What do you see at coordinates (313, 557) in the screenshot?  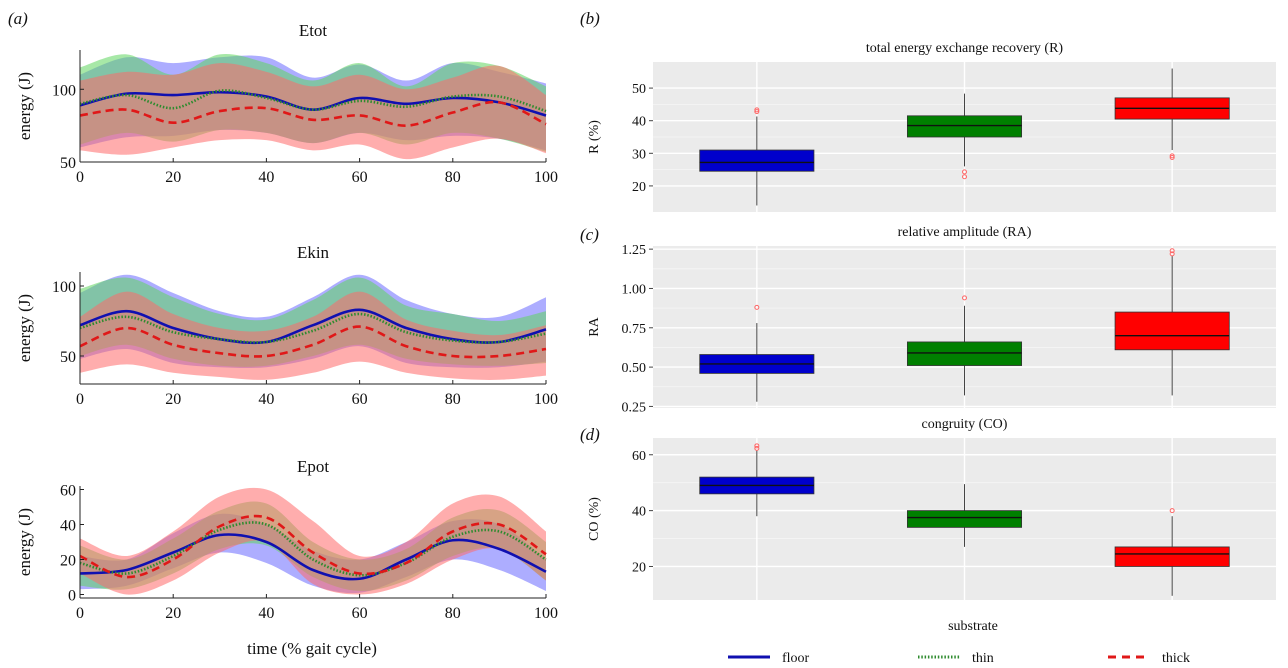 I see `mean-line-floor` at bounding box center [313, 557].